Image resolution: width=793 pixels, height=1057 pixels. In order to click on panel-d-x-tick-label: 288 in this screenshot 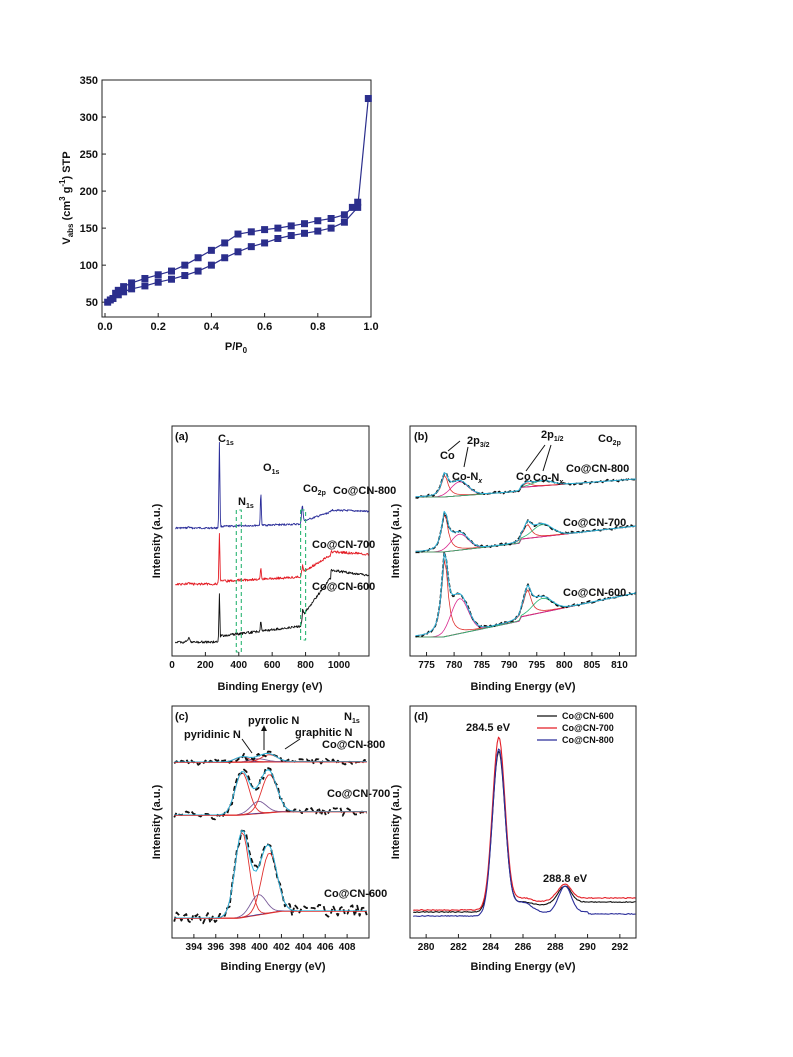, I will do `click(555, 947)`.